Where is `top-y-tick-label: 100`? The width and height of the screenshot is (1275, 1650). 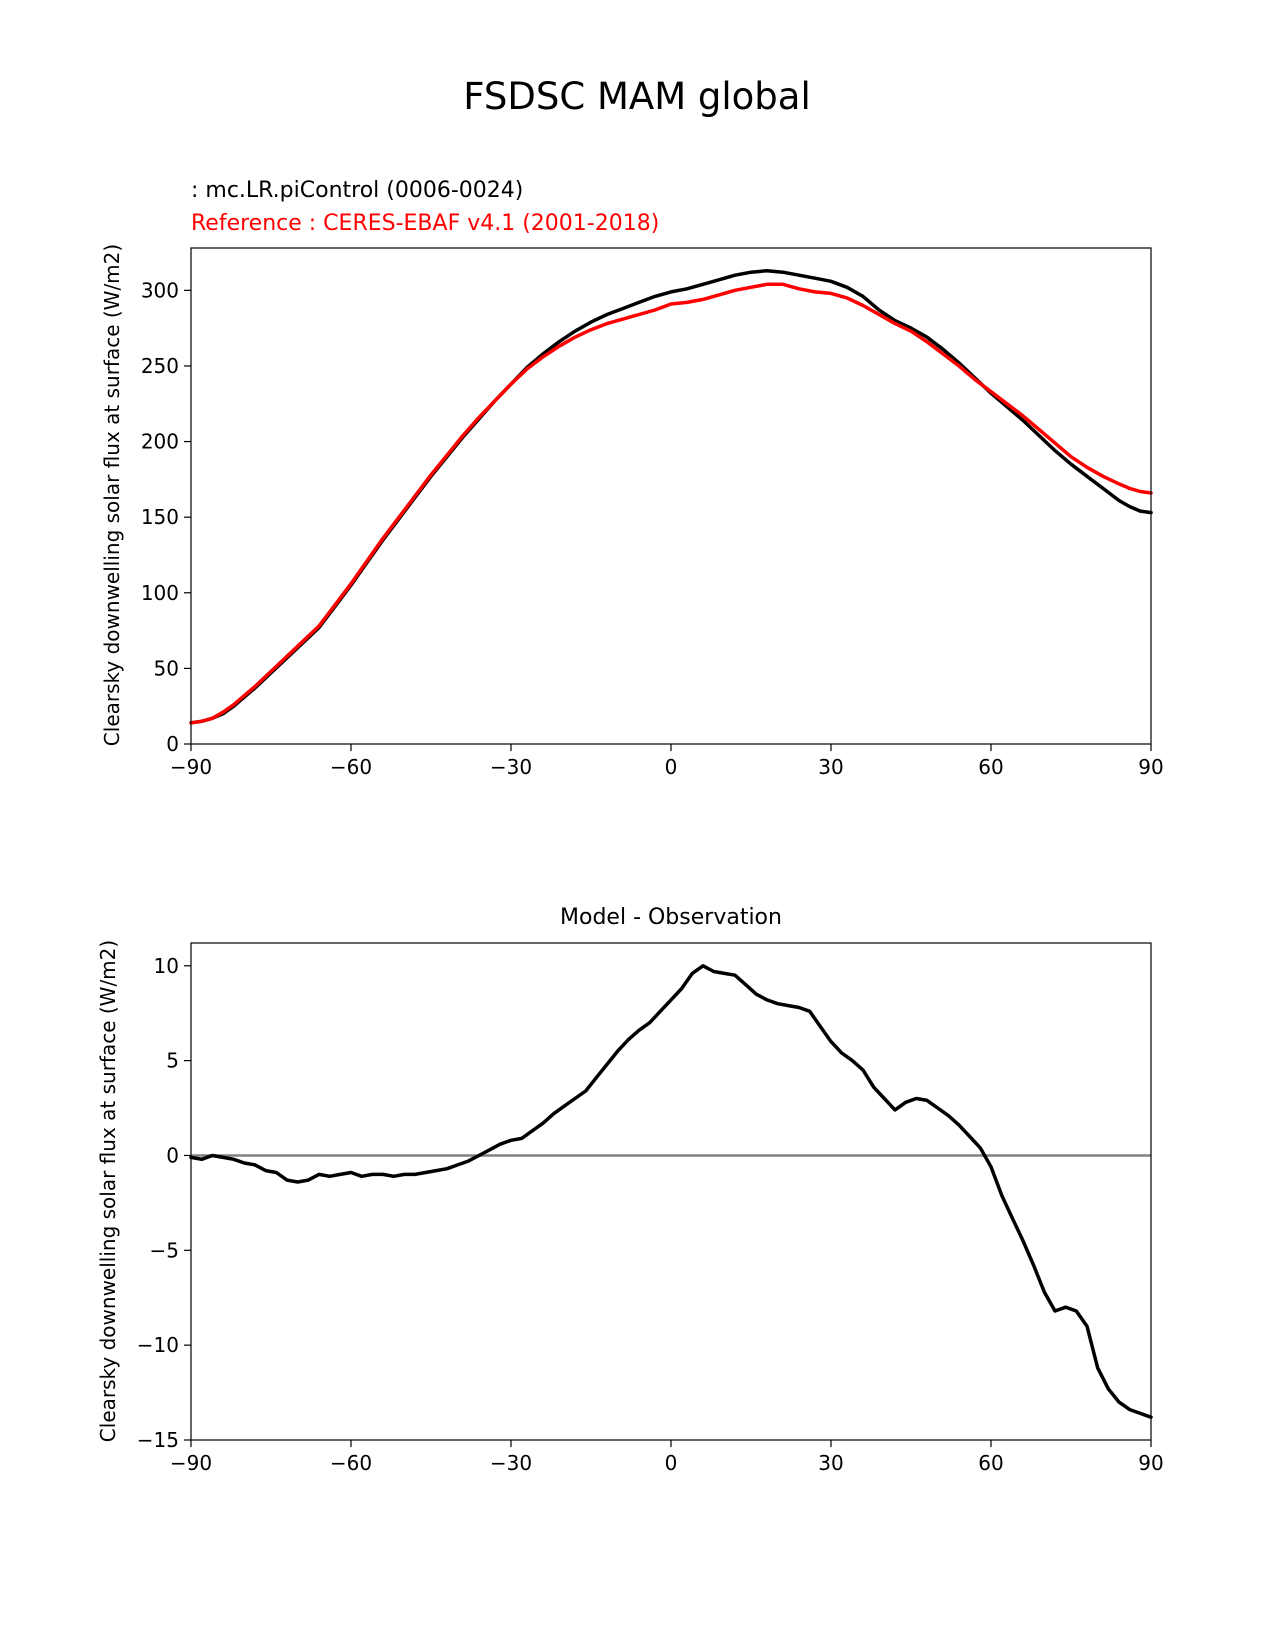
top-y-tick-label: 100 is located at coordinates (160, 593).